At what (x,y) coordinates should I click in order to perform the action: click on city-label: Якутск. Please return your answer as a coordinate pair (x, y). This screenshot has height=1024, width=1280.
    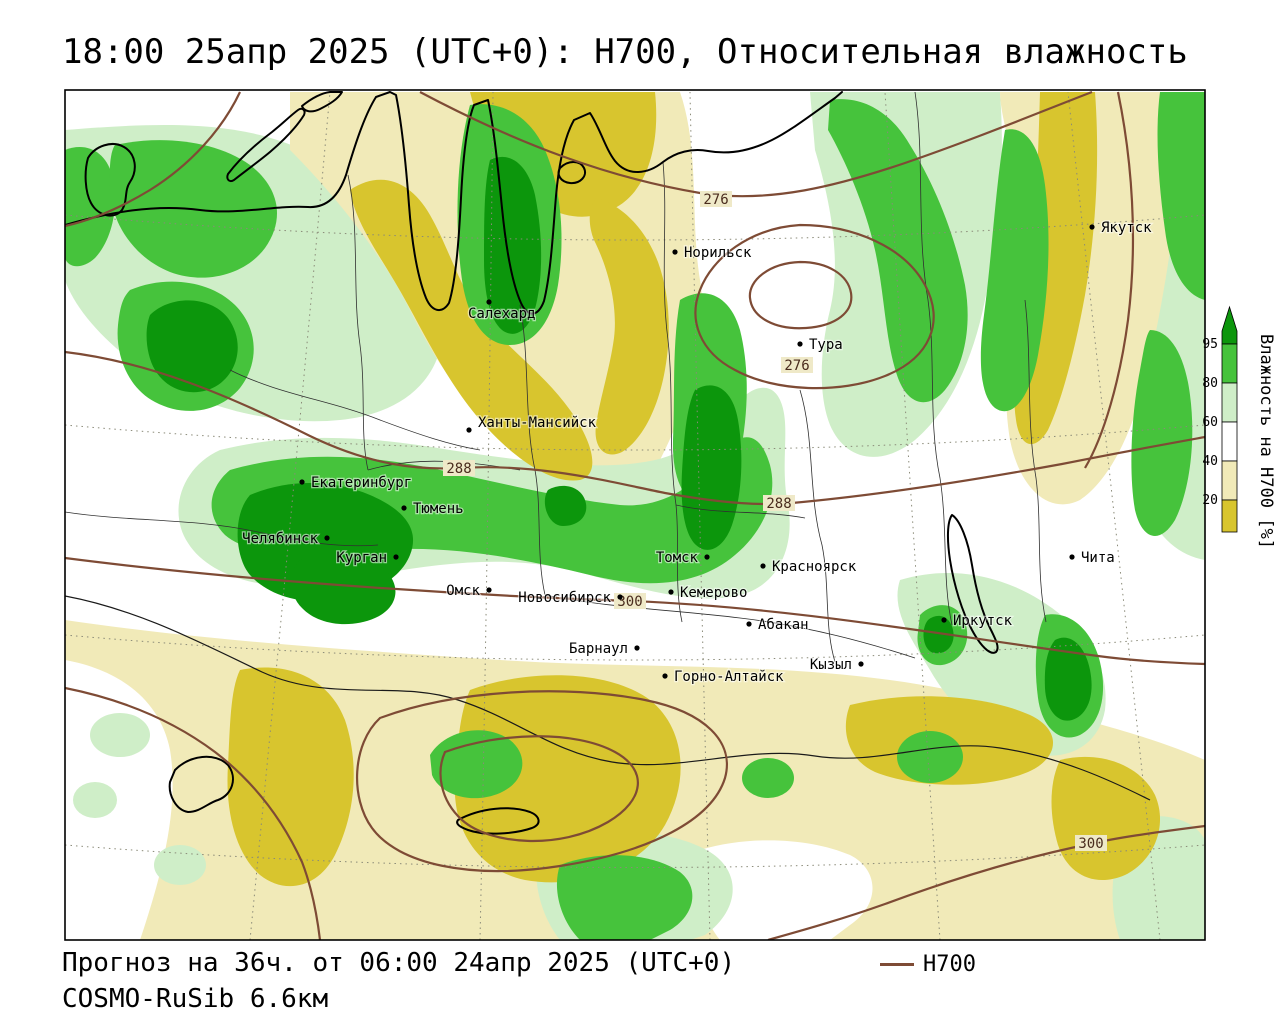
    Looking at the image, I should click on (1126, 228).